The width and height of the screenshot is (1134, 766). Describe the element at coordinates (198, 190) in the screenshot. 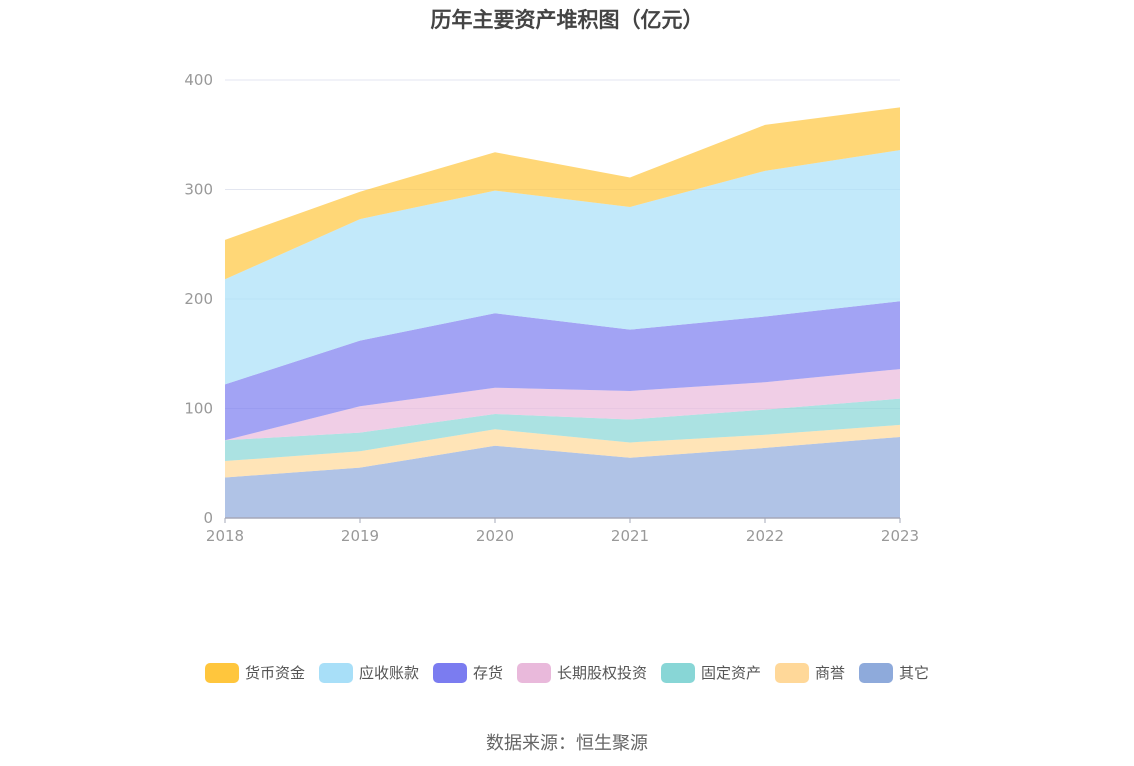

I see `y-tick-label: 300` at that location.